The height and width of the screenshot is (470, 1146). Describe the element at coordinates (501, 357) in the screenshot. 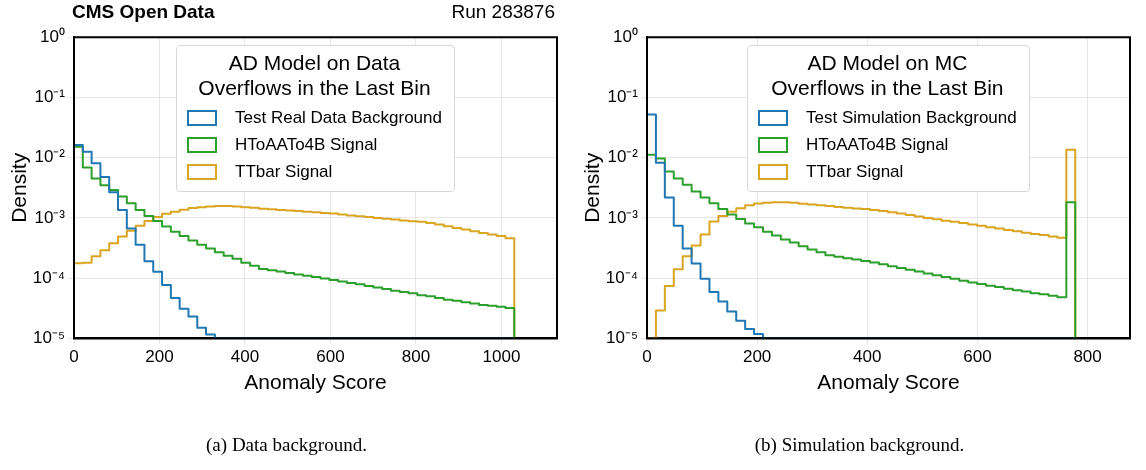

I see `x-tick-label: 1000` at that location.